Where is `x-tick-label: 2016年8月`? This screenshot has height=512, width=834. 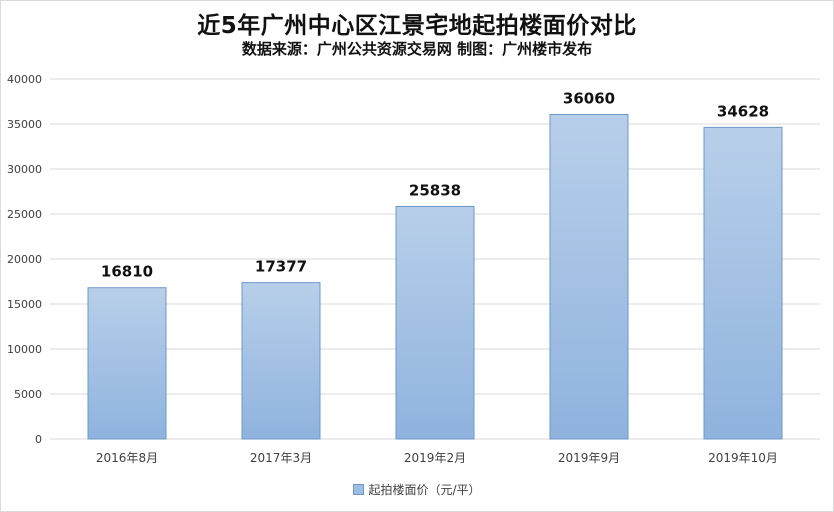
x-tick-label: 2016年8月 is located at coordinates (127, 458).